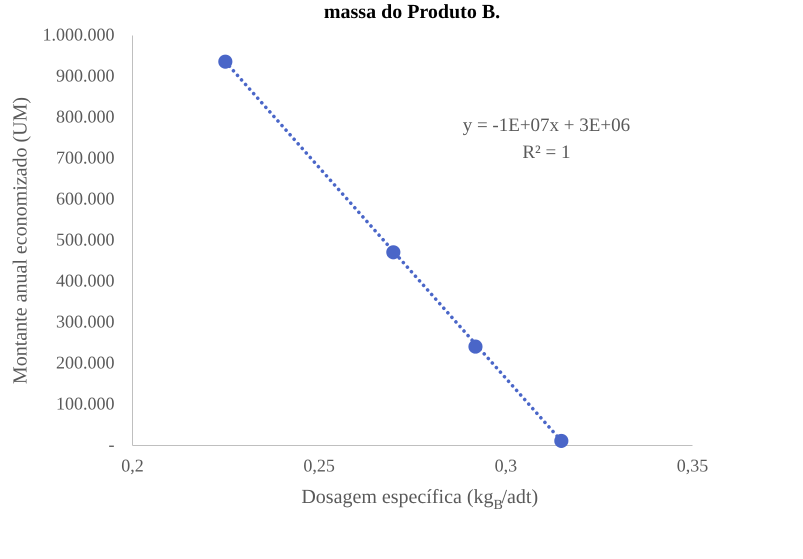 The width and height of the screenshot is (803, 559). Describe the element at coordinates (78, 34) in the screenshot. I see `y-tick-label: 1.000.000` at that location.